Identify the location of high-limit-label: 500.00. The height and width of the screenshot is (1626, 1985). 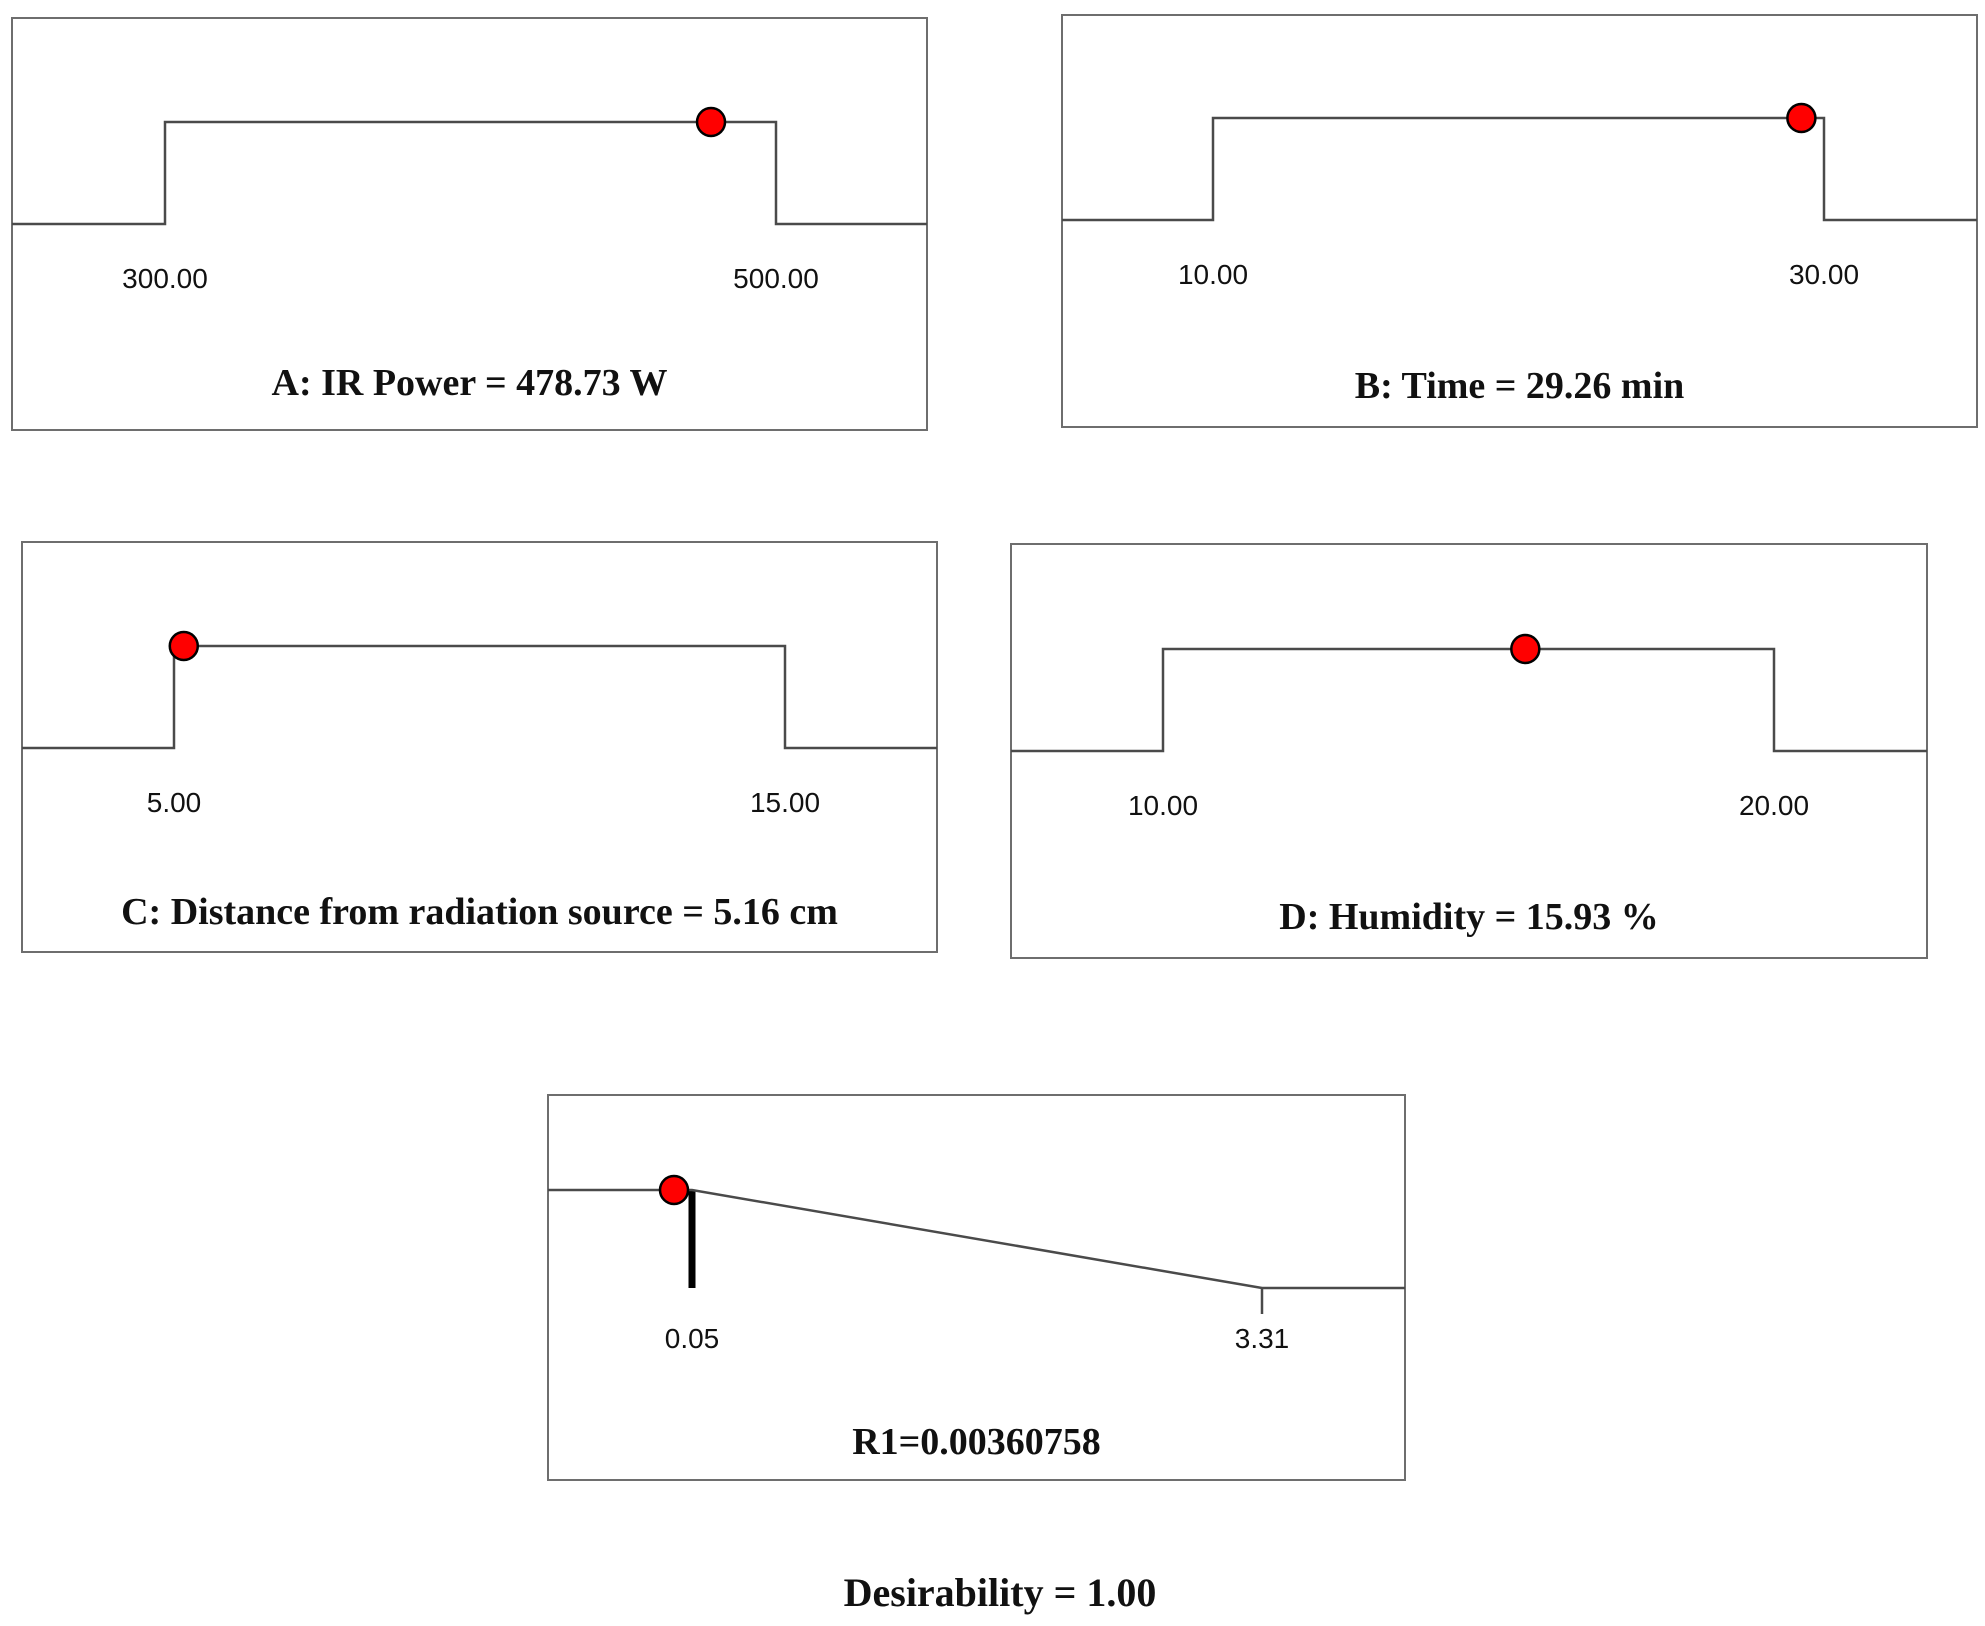
(776, 278).